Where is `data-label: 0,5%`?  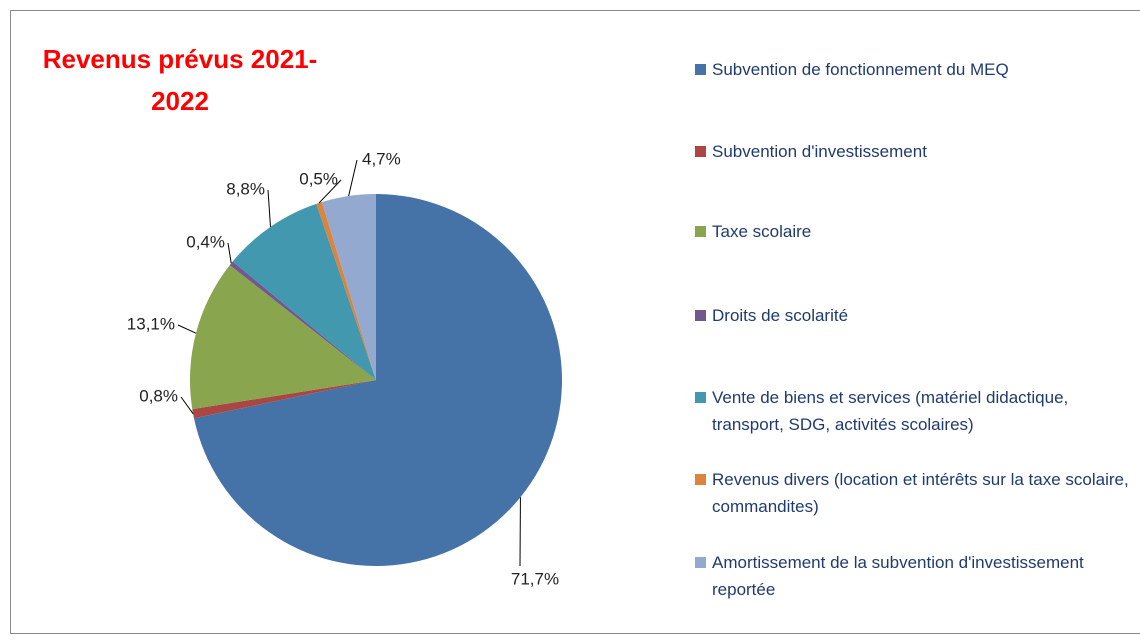
data-label: 0,5% is located at coordinates (318, 178).